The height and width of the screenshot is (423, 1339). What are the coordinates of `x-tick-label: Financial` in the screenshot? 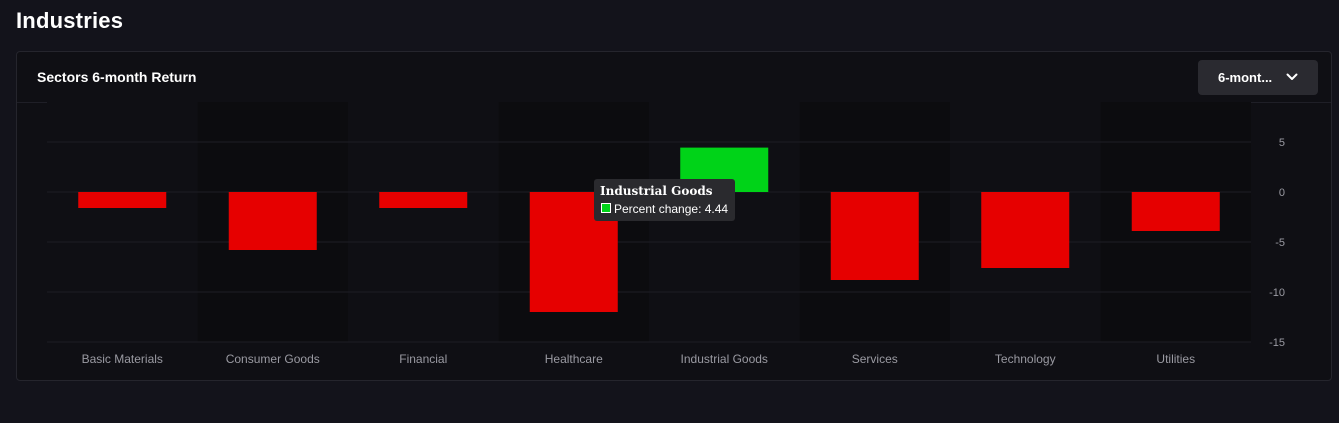 It's located at (423, 359).